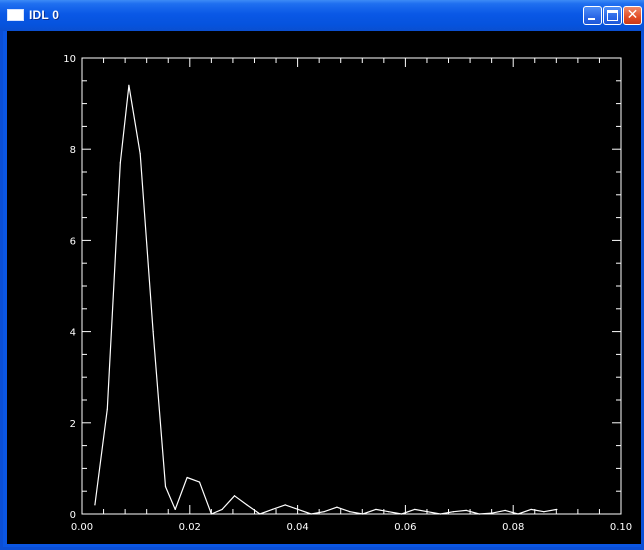 The height and width of the screenshot is (550, 644). Describe the element at coordinates (592, 15) in the screenshot. I see `minimize-button` at that location.